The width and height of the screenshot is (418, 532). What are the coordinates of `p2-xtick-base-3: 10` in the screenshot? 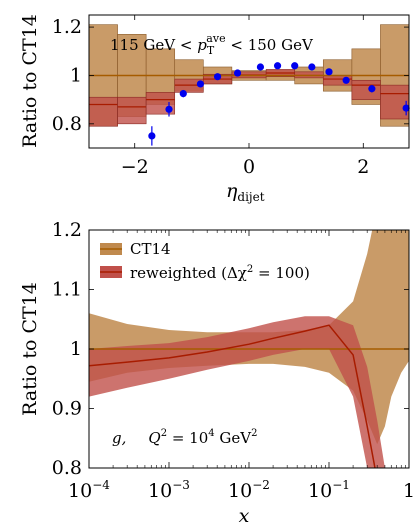 It's located at (320, 491).